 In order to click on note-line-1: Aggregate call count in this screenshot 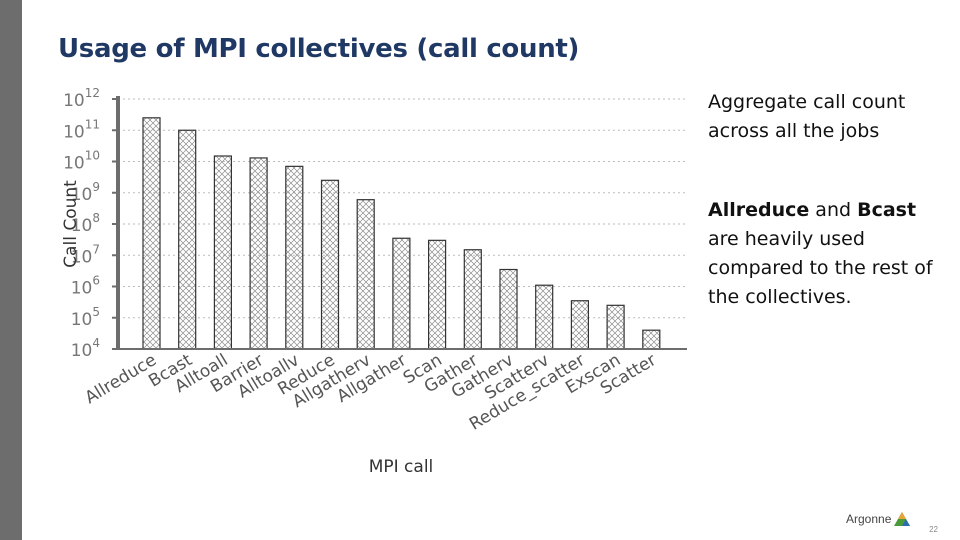, I will do `click(807, 102)`.